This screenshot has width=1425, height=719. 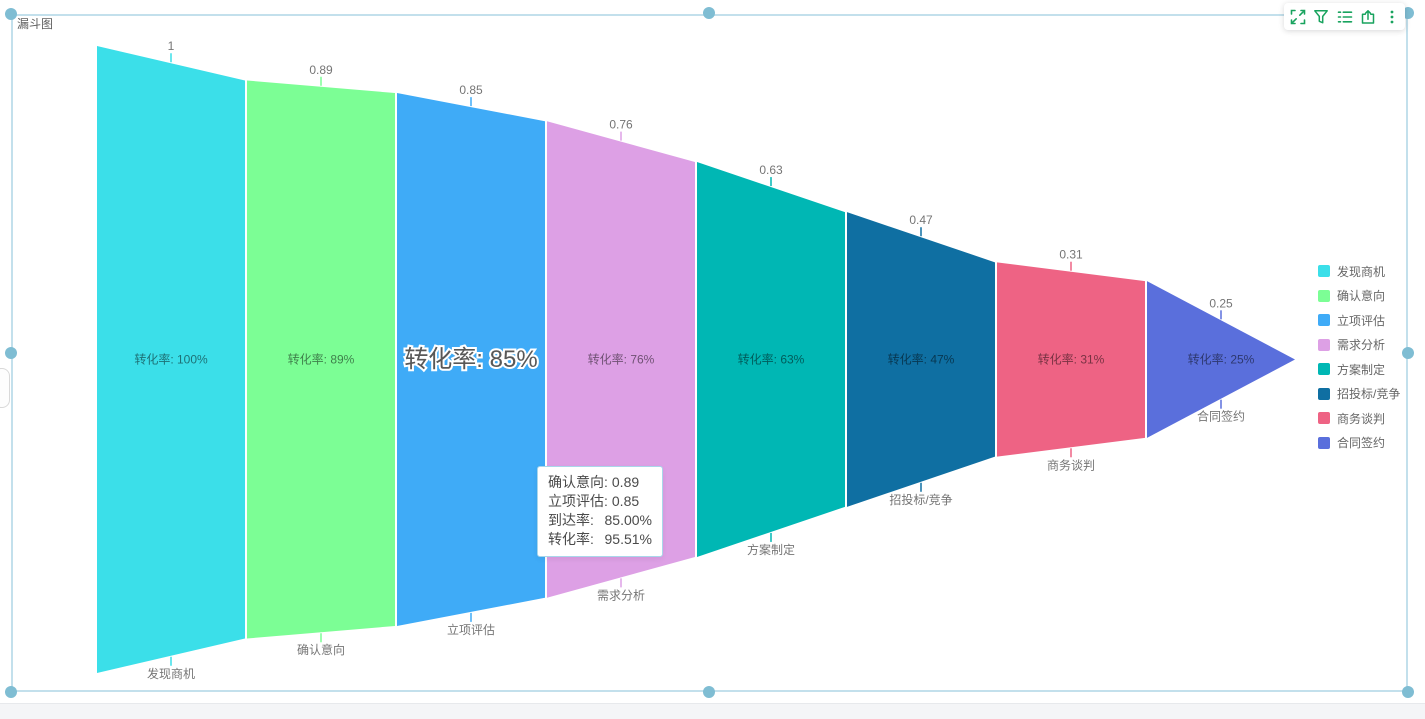 I want to click on legend-item-4: 需求分析, so click(x=1359, y=345).